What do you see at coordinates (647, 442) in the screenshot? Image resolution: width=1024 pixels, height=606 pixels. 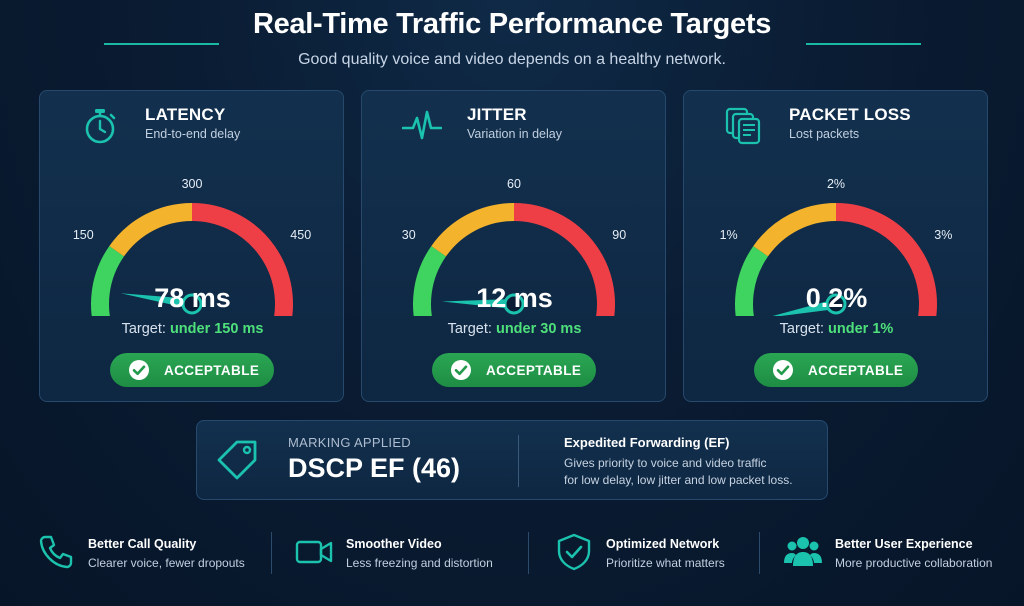 I see `marking-heading: Expedited Forwarding (EF)` at bounding box center [647, 442].